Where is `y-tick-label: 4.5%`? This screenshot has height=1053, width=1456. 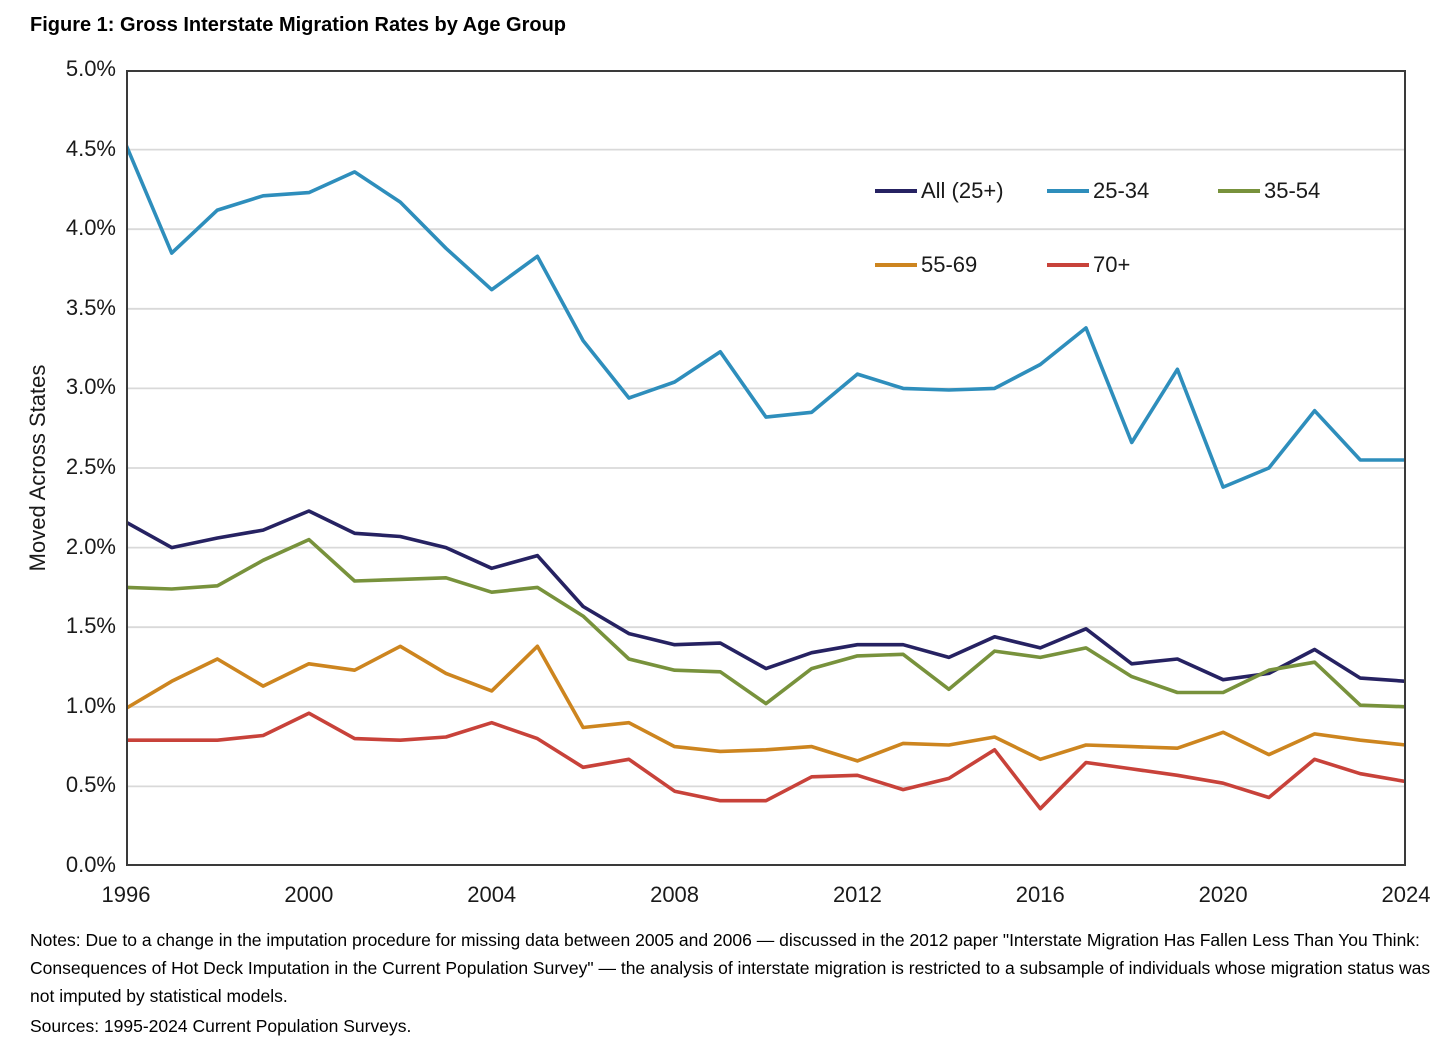 y-tick-label: 4.5% is located at coordinates (90, 148).